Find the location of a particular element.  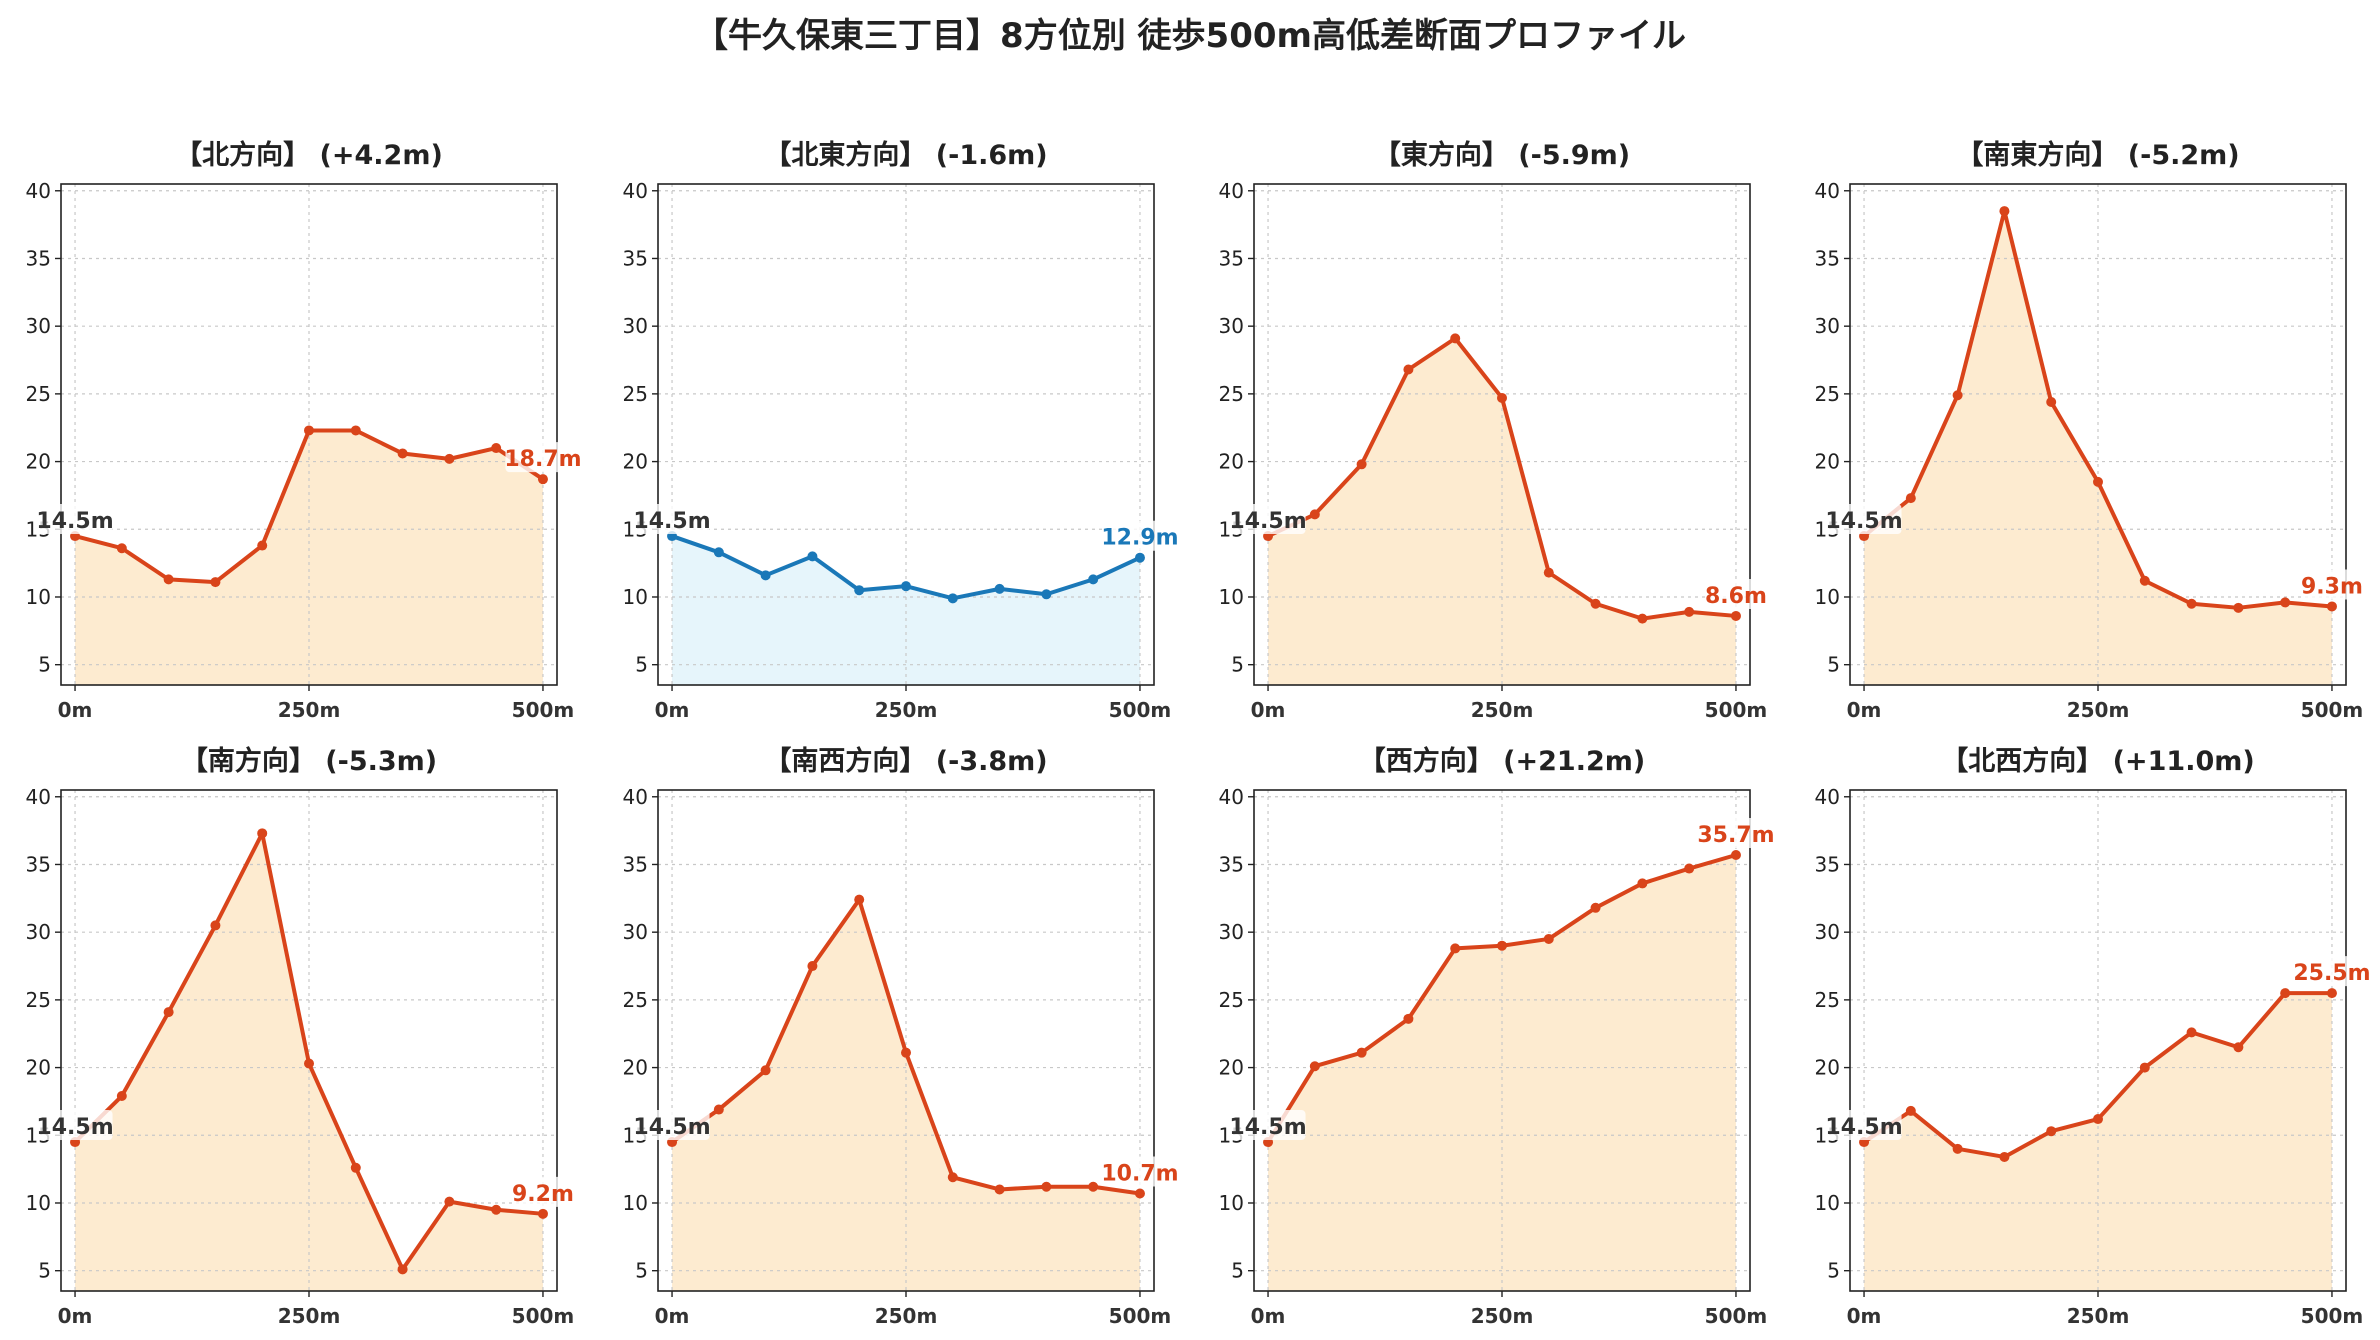

y-tick-label: 5 is located at coordinates (1237, 665).